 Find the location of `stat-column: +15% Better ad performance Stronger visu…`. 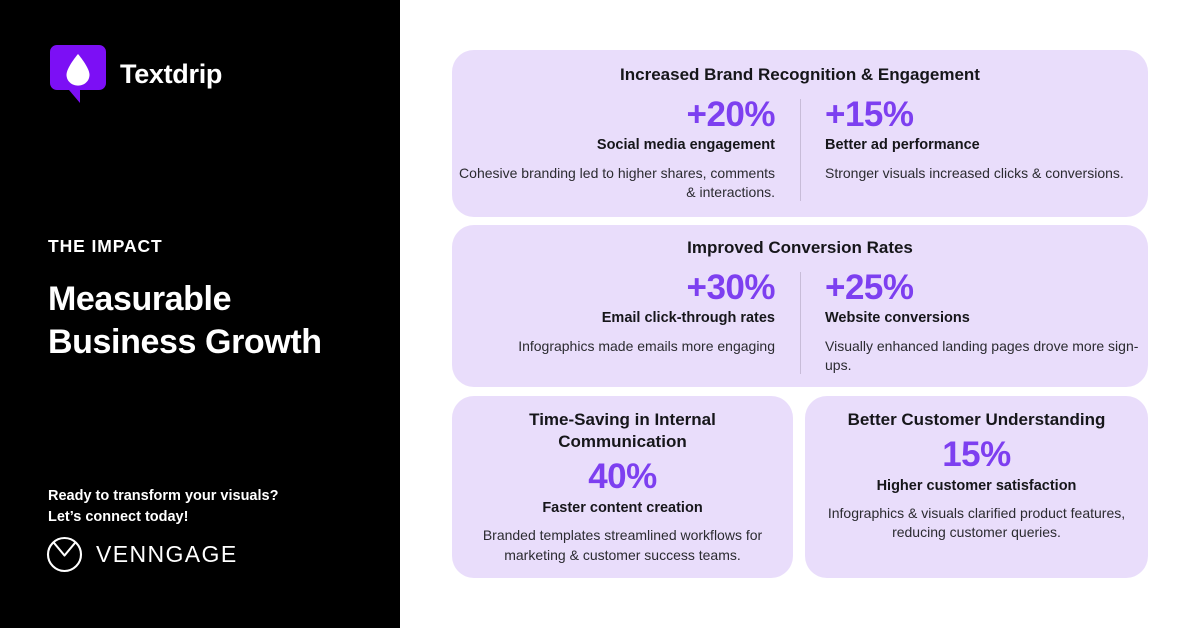

stat-column: +15% Better ad performance Stronger visu… is located at coordinates (974, 149).